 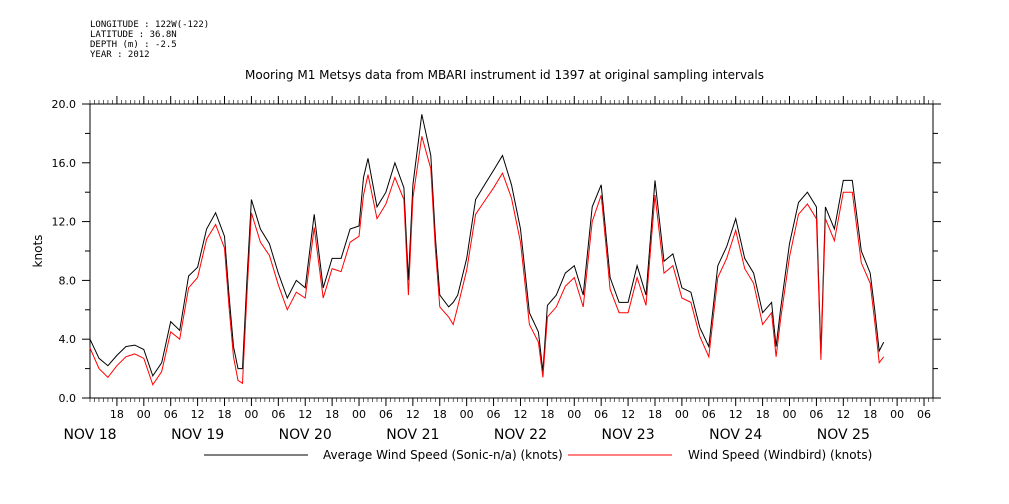 What do you see at coordinates (735, 435) in the screenshot?
I see `day-tick-label: NOV 24` at bounding box center [735, 435].